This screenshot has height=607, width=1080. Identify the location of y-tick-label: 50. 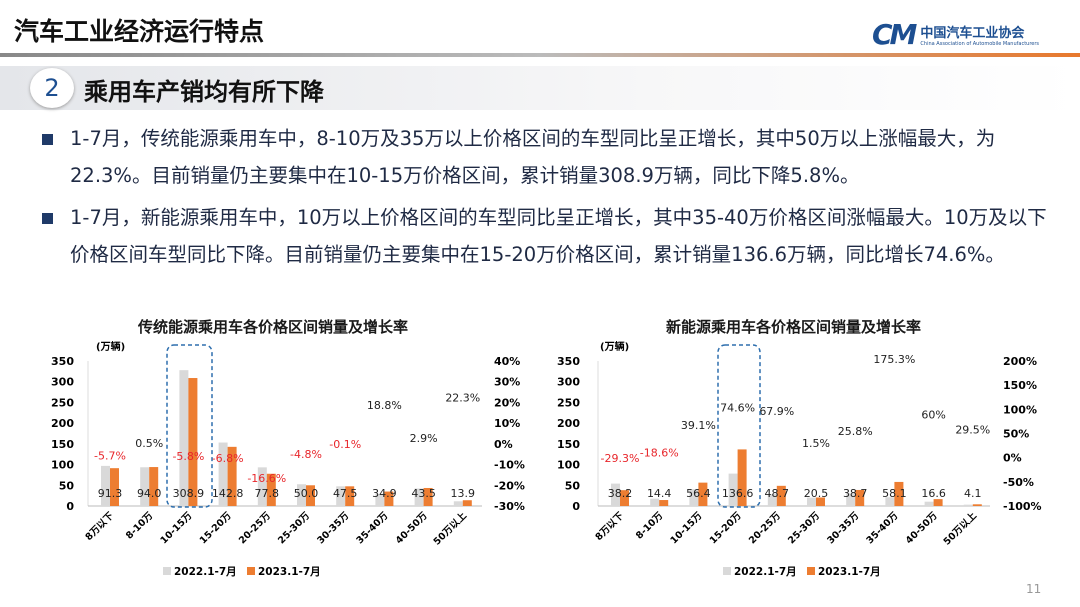
(67, 485).